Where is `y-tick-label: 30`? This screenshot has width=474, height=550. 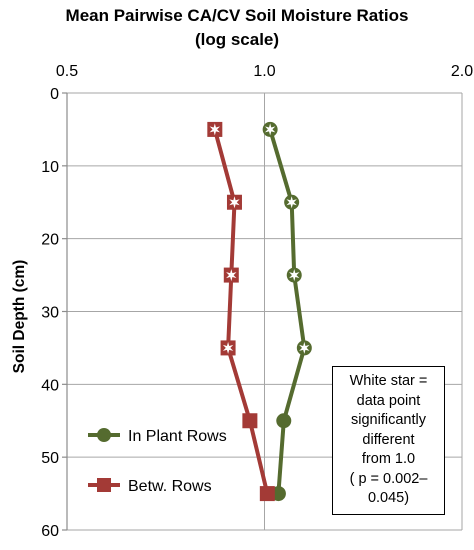
y-tick-label: 30 is located at coordinates (50, 313).